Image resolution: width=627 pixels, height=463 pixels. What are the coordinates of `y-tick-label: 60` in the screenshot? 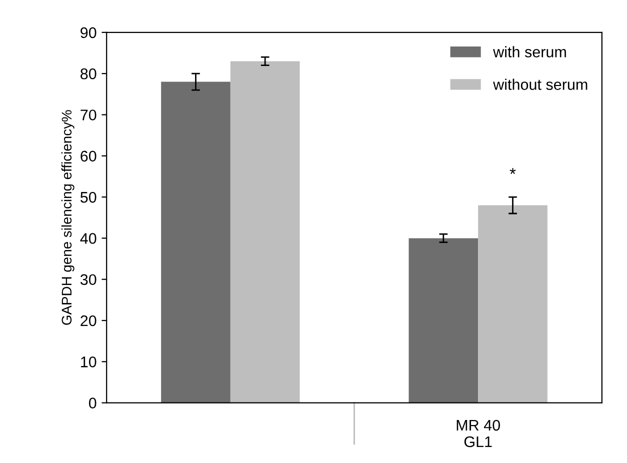 It's located at (88, 156).